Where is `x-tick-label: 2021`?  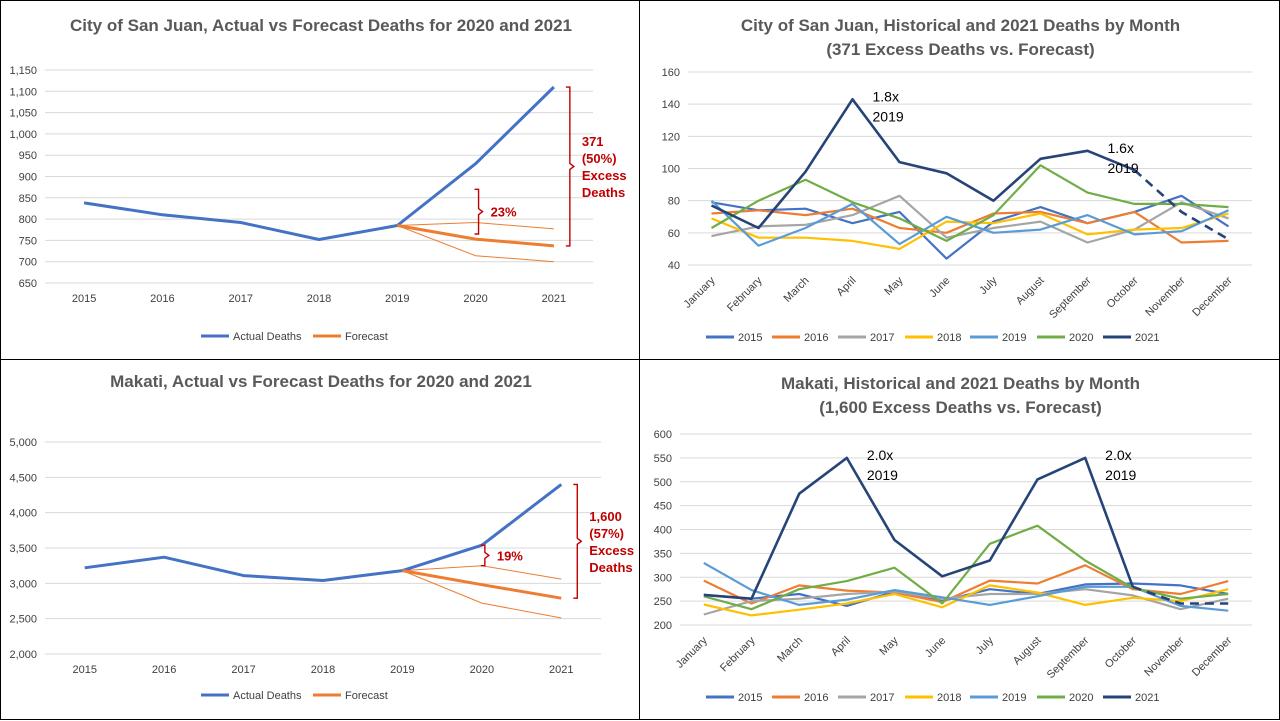
x-tick-label: 2021 is located at coordinates (554, 299).